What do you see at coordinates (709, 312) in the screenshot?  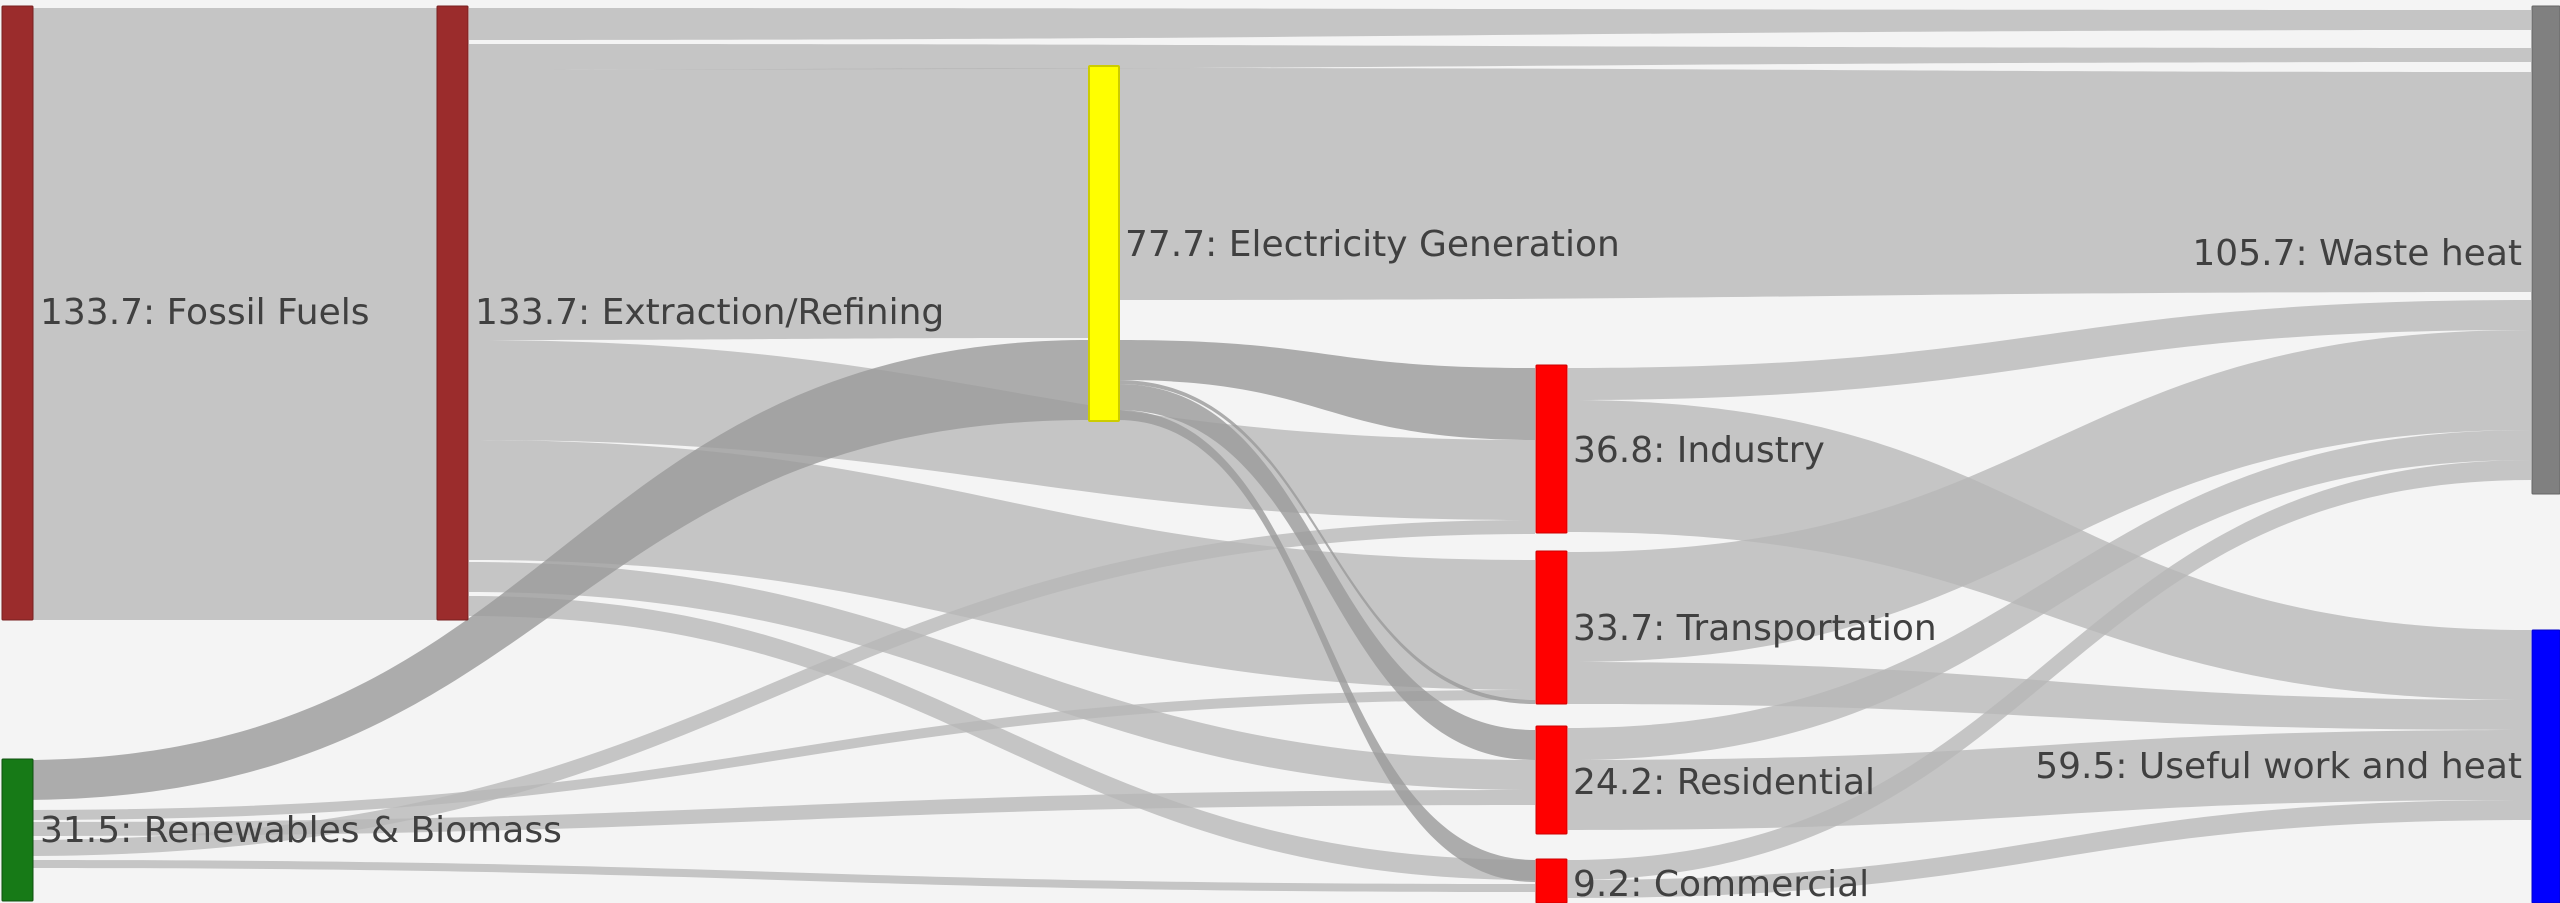 I see `label-extraction-refining: 133.7: Extraction/Refining` at bounding box center [709, 312].